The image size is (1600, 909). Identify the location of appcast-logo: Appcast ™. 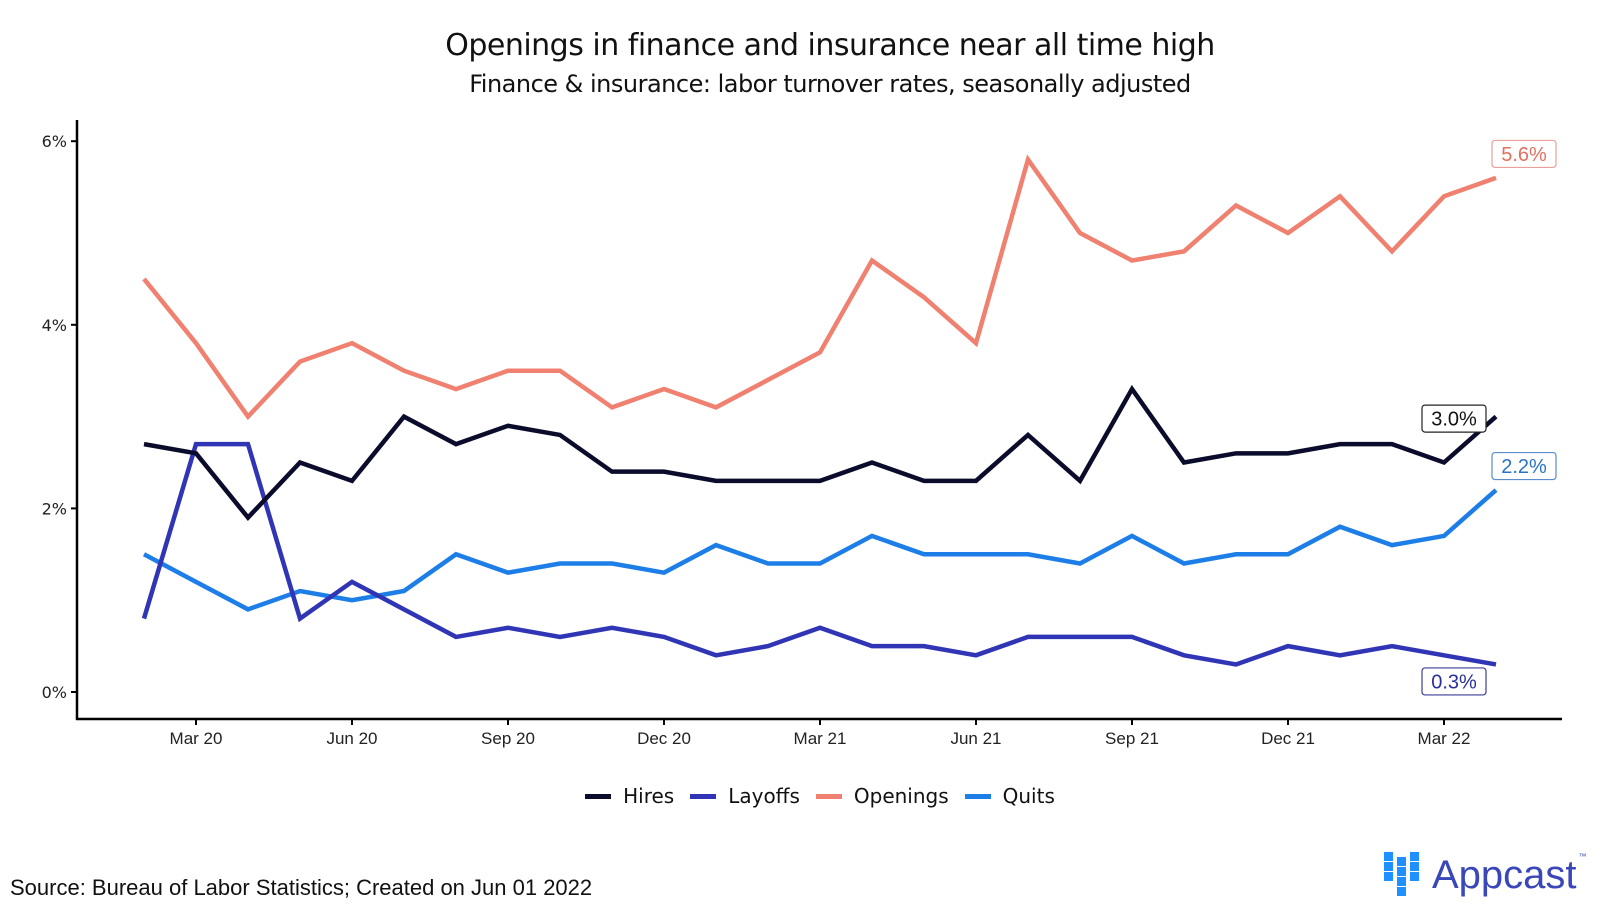
(1485, 875).